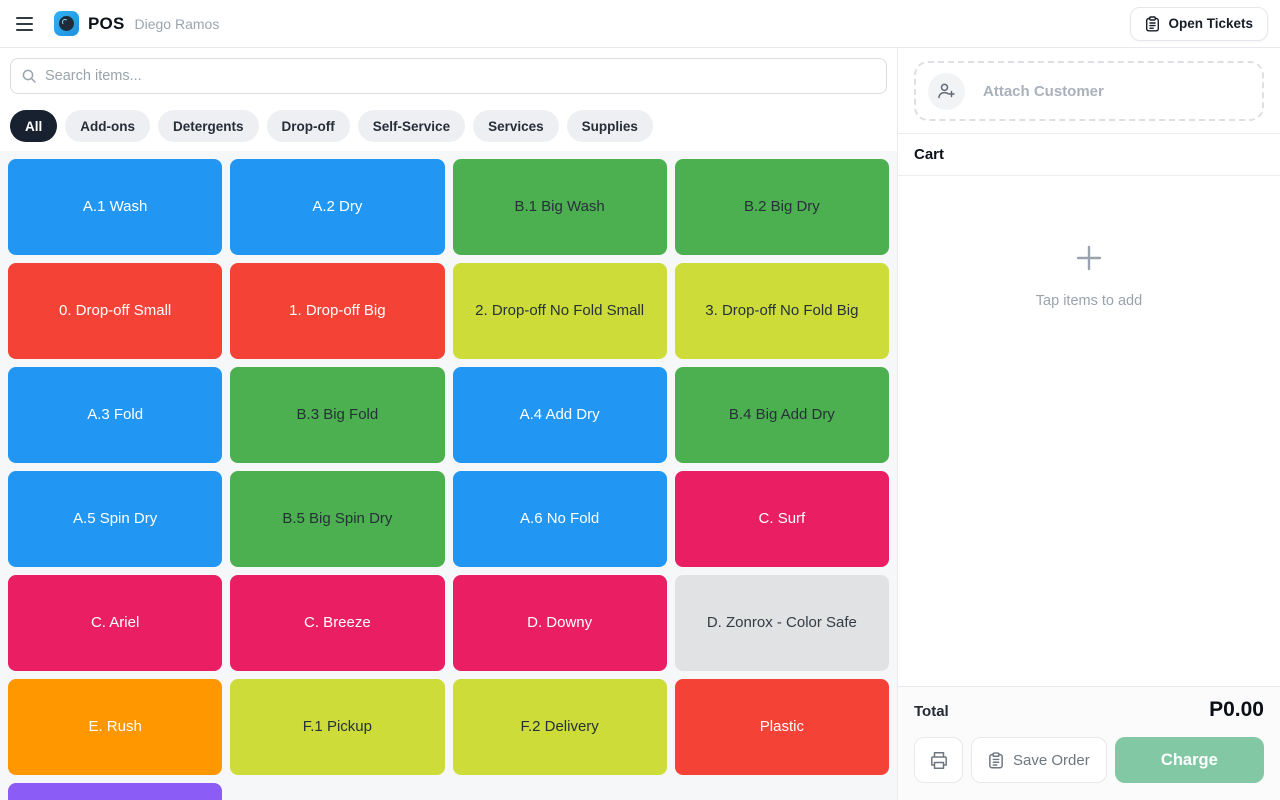  What do you see at coordinates (640, 24) in the screenshot?
I see `top-bar: POS Diego Ramos Open Tickets` at bounding box center [640, 24].